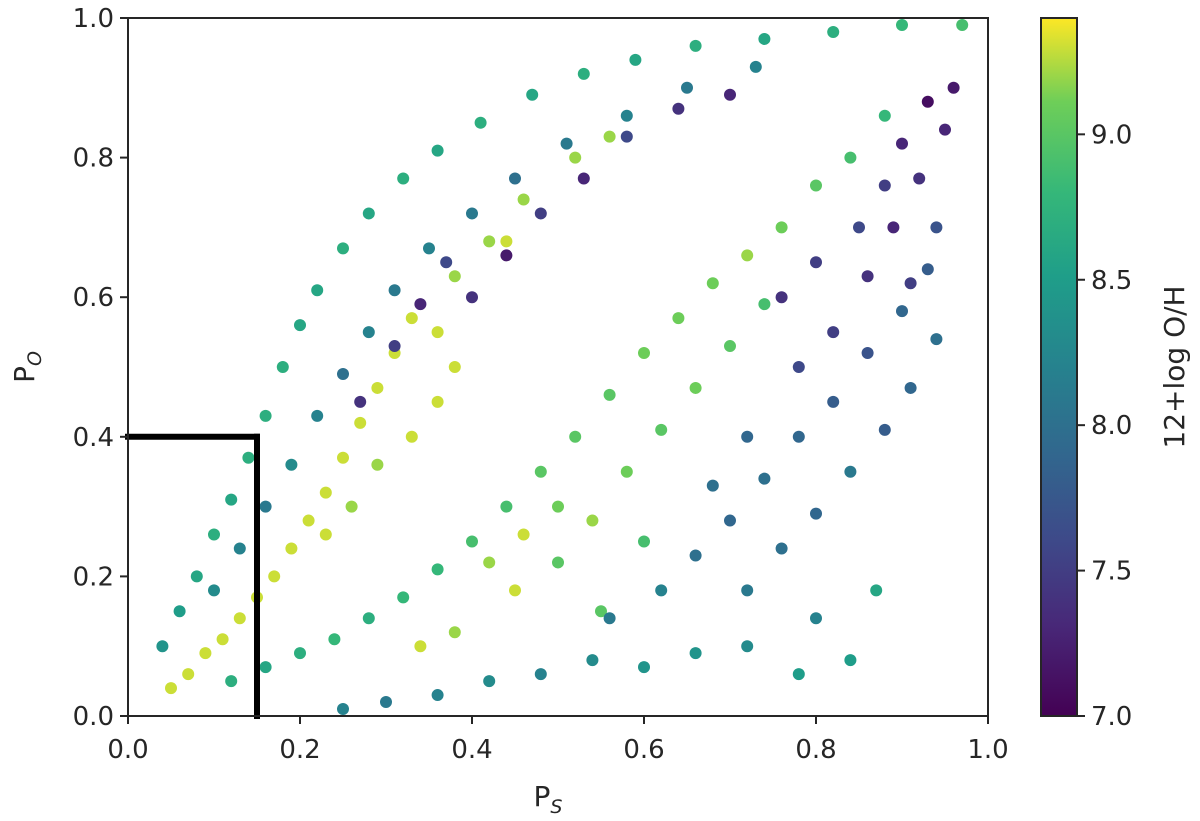 The image size is (1200, 821). What do you see at coordinates (643, 750) in the screenshot?
I see `x-tick-label: 0.6` at bounding box center [643, 750].